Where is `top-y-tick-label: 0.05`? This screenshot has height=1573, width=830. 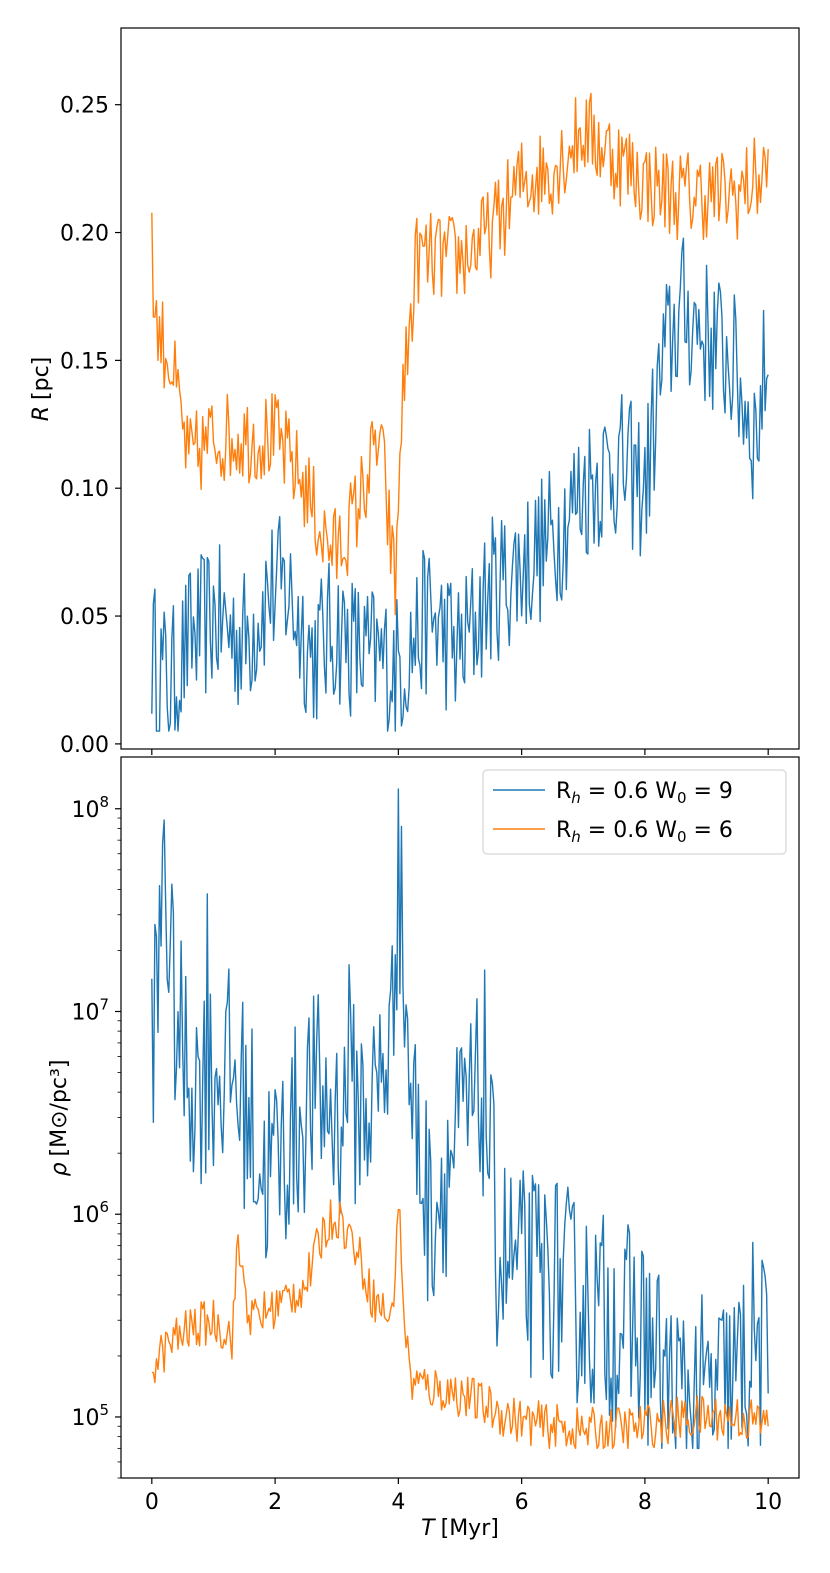 top-y-tick-label: 0.05 is located at coordinates (84, 617).